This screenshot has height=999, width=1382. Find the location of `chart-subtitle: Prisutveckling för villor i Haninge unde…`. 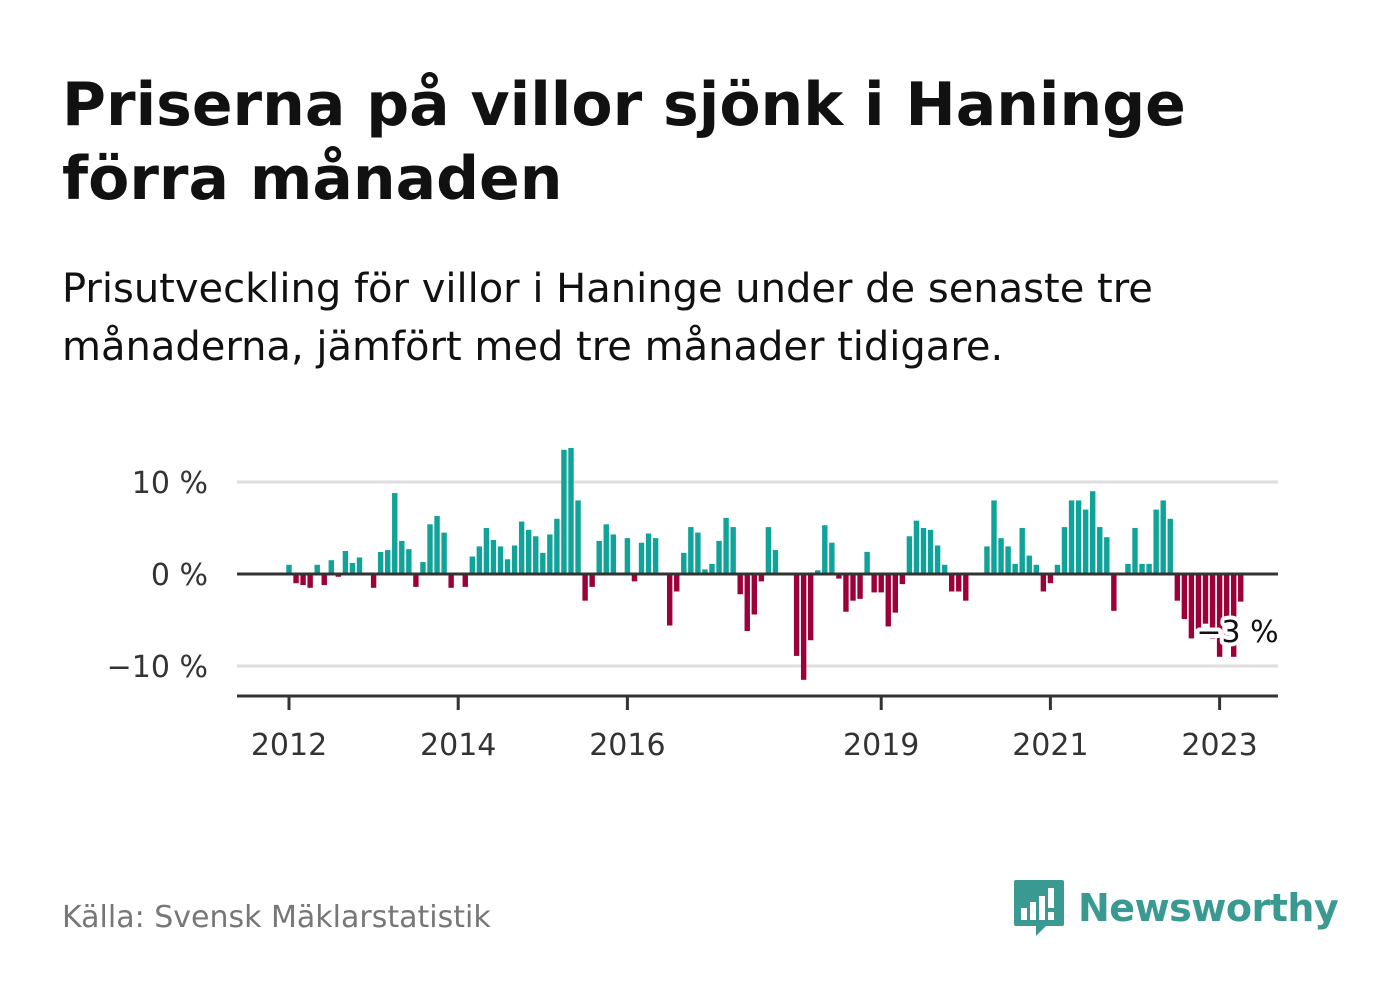

chart-subtitle: Prisutveckling för villor i Haninge unde… is located at coordinates (607, 318).